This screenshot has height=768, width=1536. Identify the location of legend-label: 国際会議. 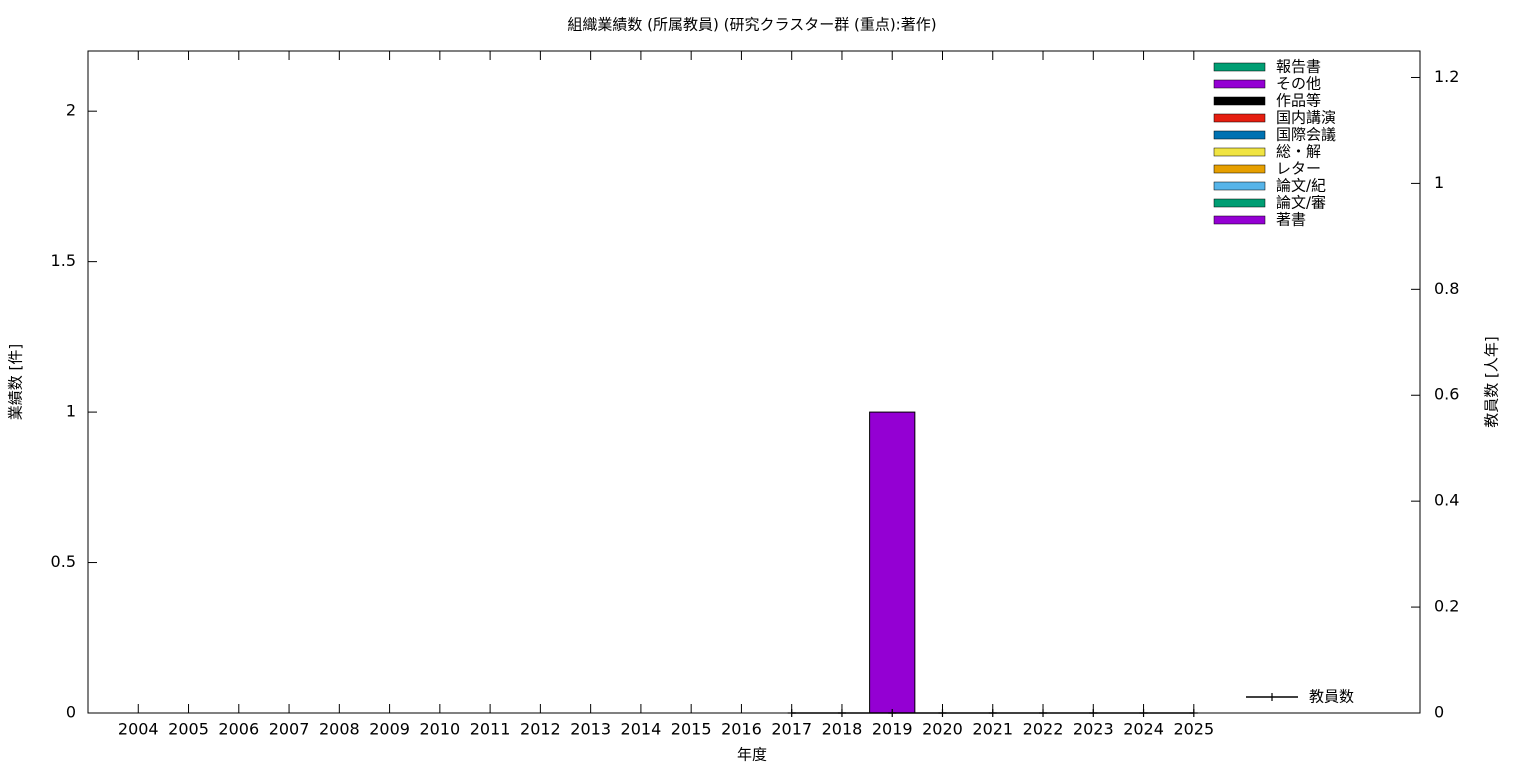
(1306, 135).